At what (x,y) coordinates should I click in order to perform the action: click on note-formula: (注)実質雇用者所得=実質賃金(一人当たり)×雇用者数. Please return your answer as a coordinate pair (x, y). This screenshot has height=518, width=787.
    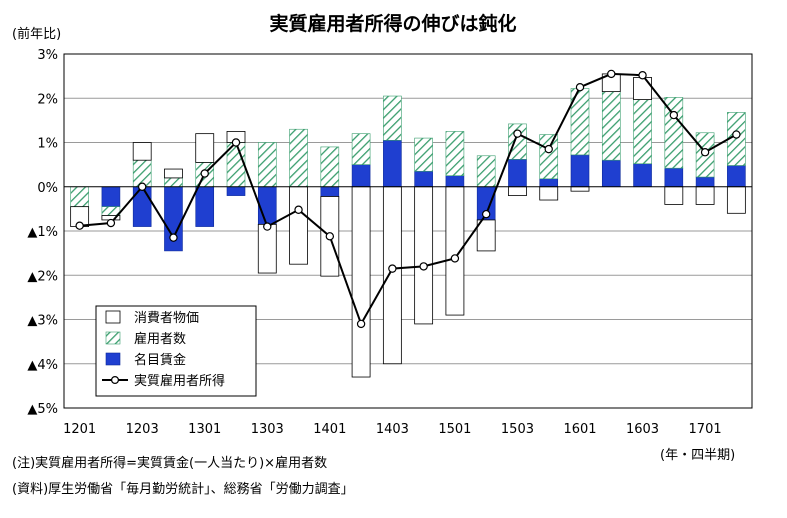
    Looking at the image, I should click on (170, 463).